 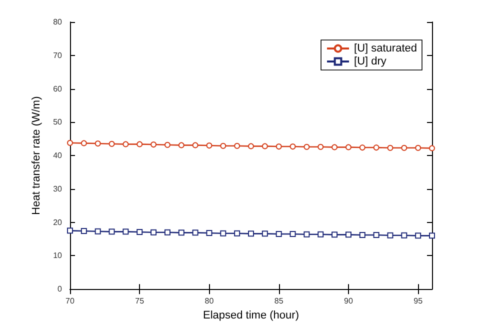 I want to click on legend-label: [U] saturated, so click(x=386, y=48).